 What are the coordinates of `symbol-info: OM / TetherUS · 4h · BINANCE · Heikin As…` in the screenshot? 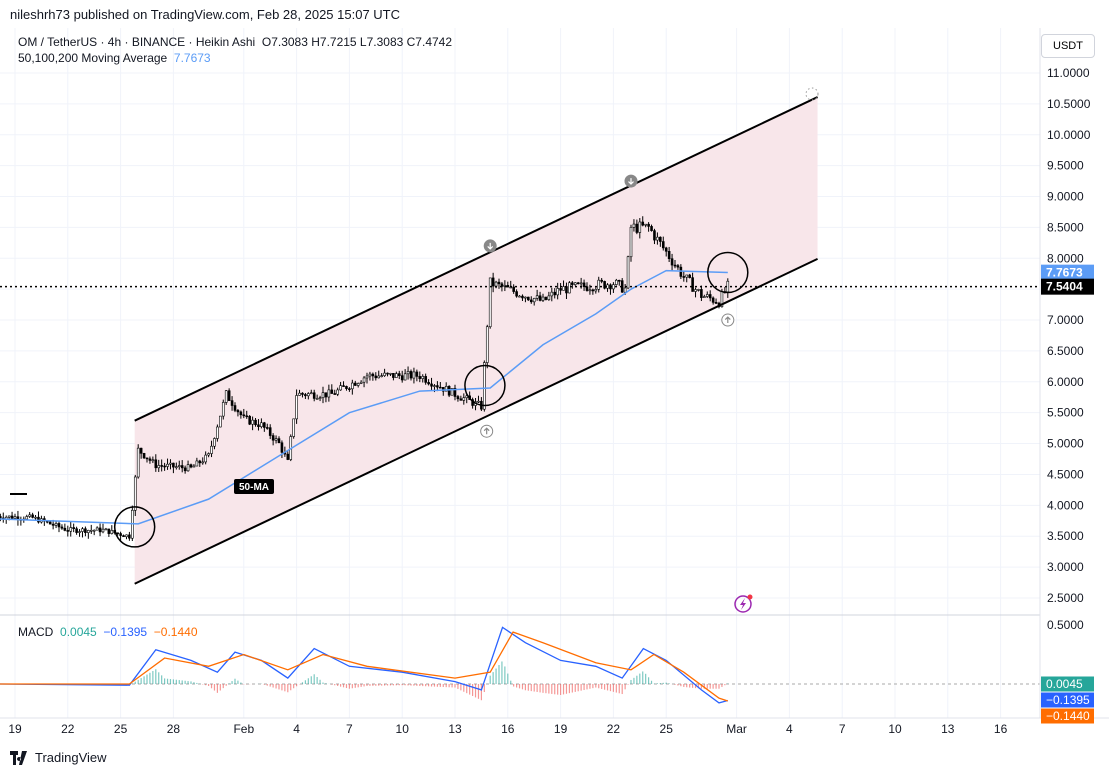 It's located at (137, 42).